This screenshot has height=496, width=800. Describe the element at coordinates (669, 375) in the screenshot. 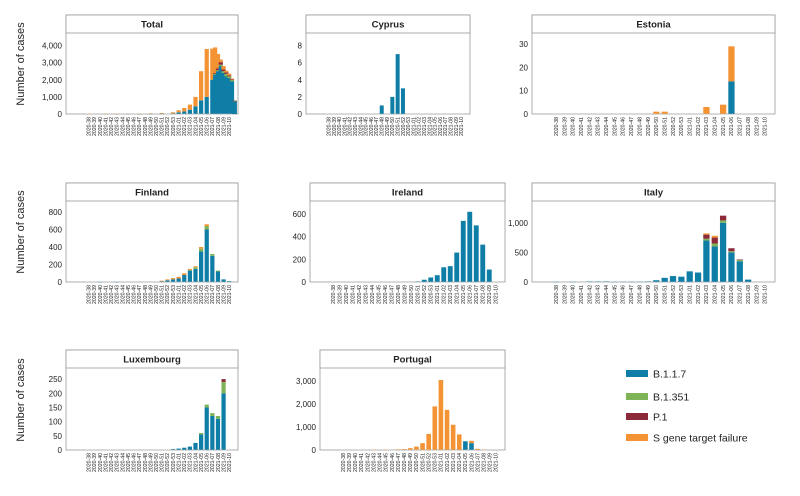

I see `legend-label-b117: B.1.1.7` at that location.